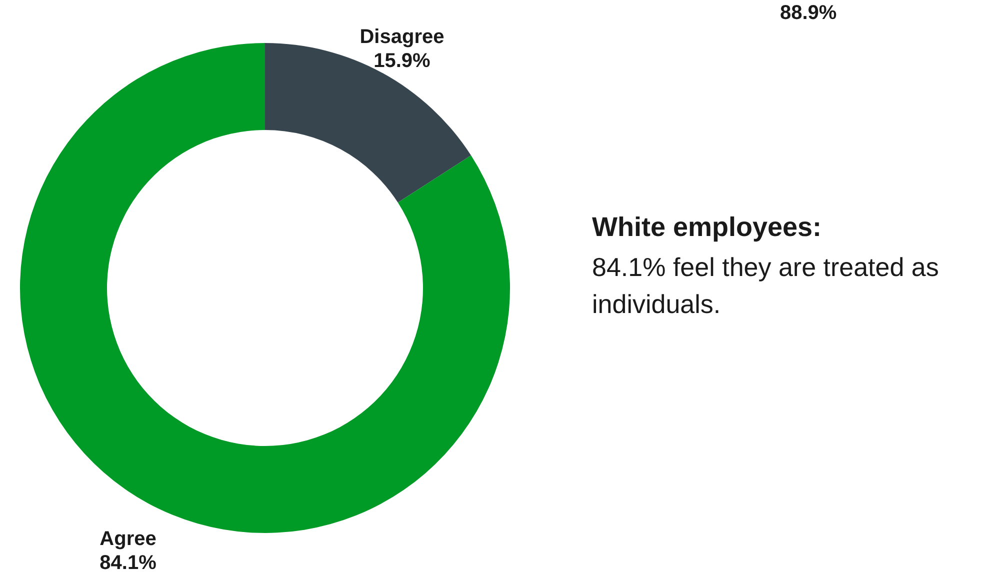  I want to click on data-label: 84.1%, so click(128, 563).